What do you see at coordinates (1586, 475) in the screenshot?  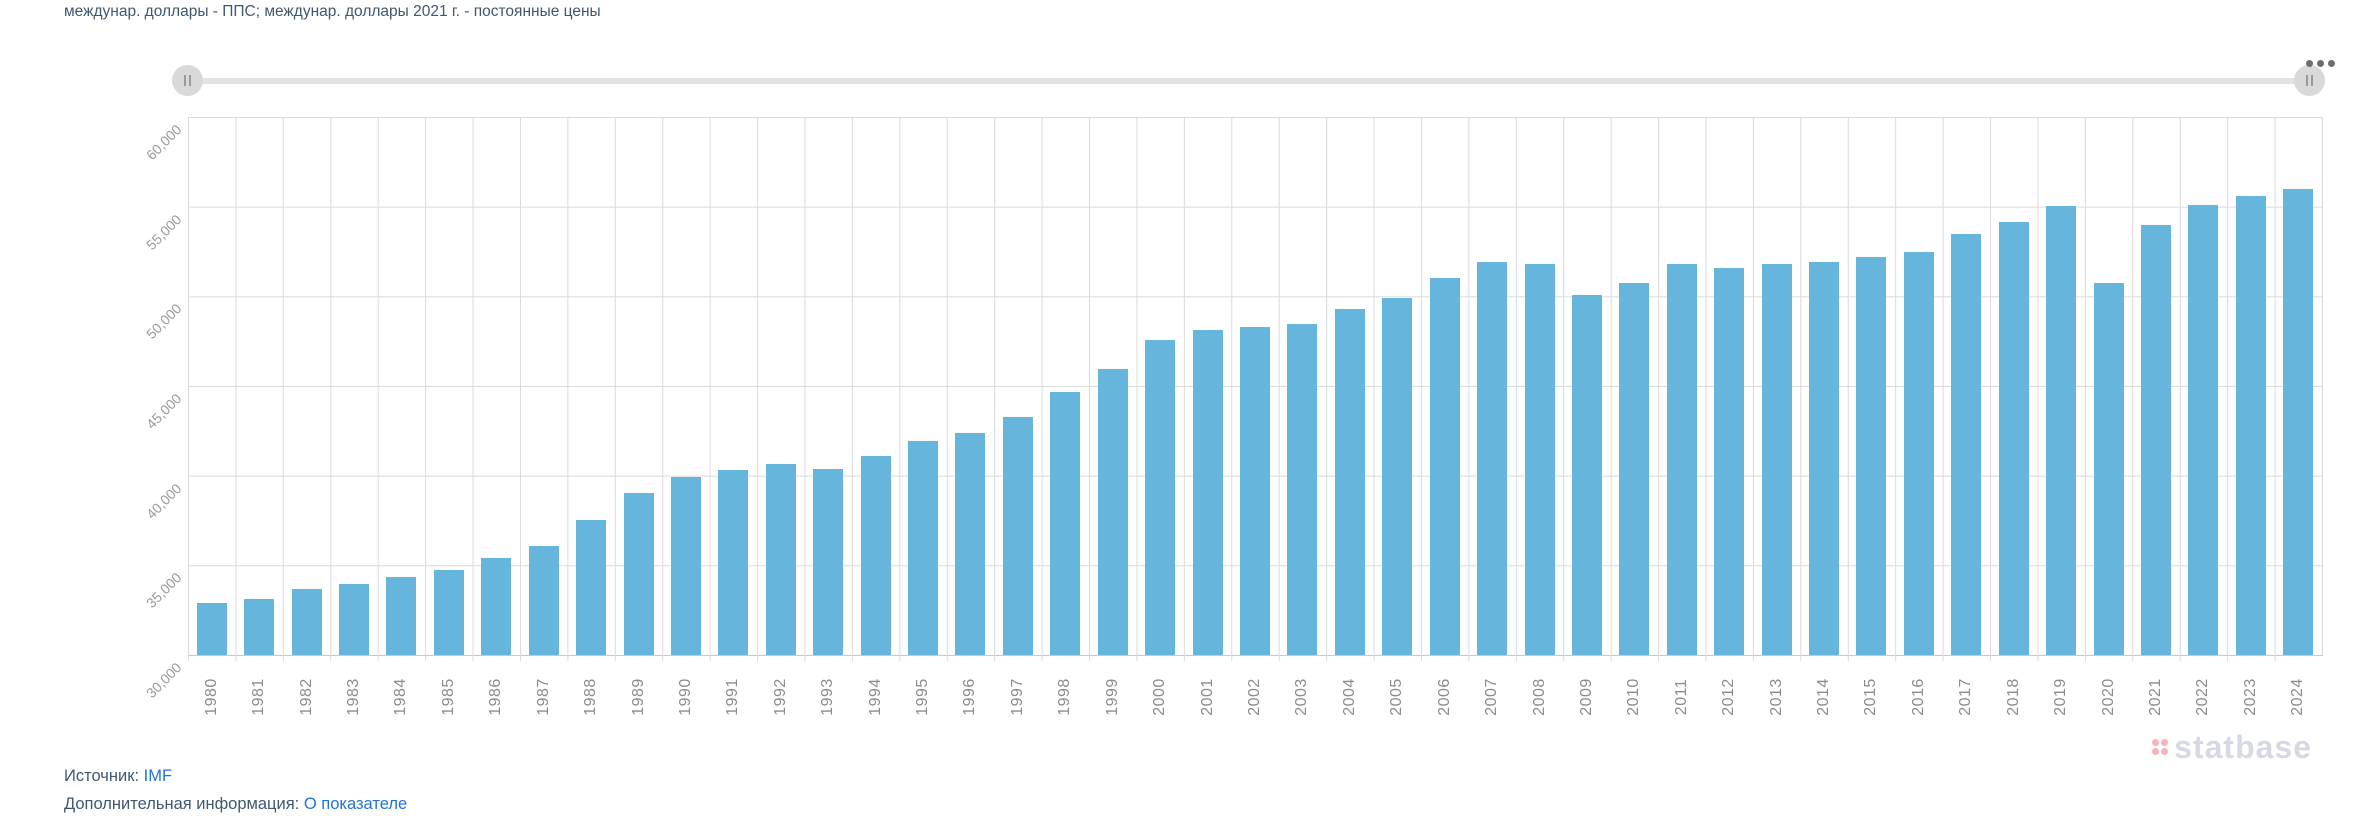 I see `bar-2009` at bounding box center [1586, 475].